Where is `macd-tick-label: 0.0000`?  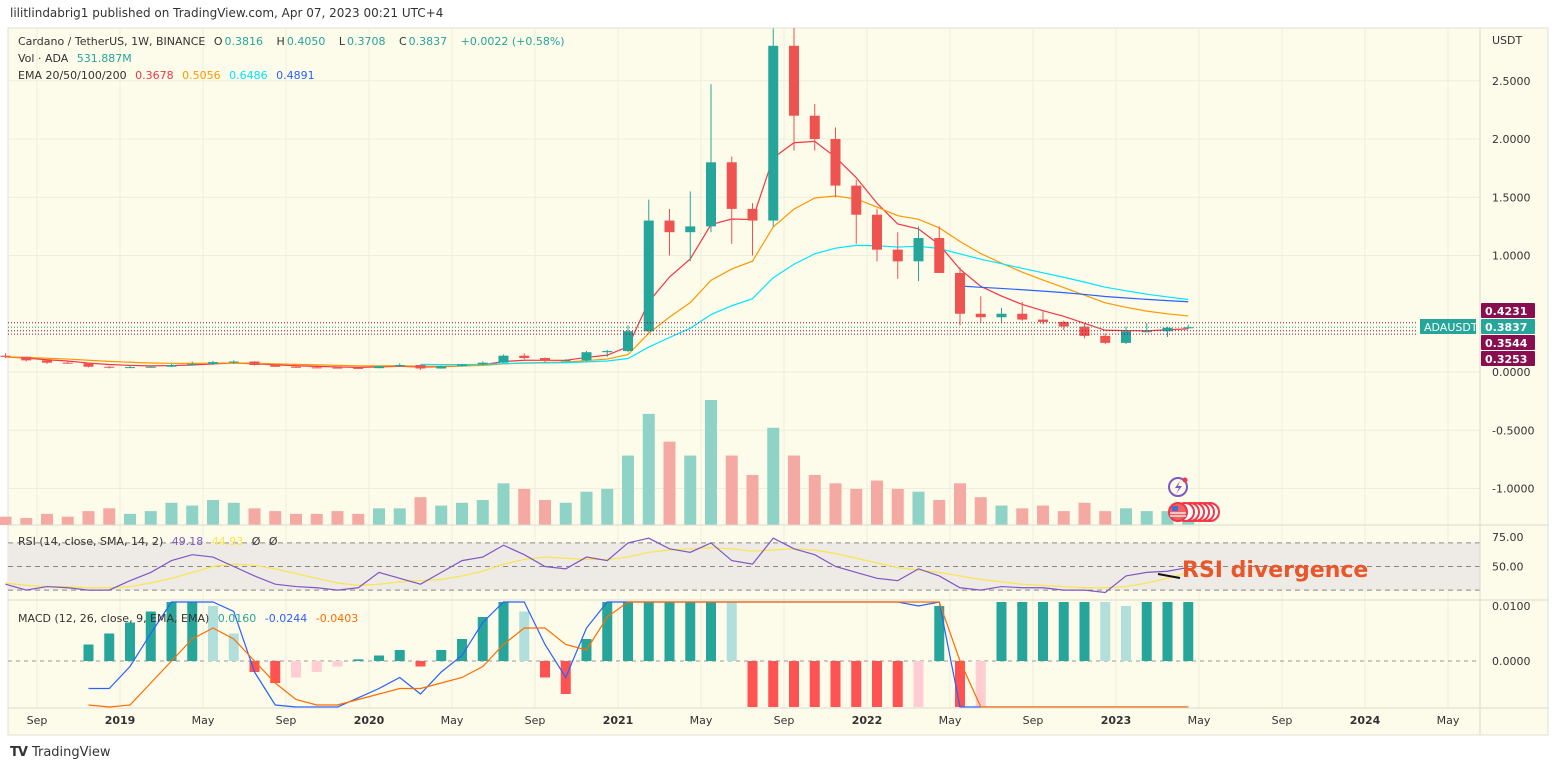 macd-tick-label: 0.0000 is located at coordinates (1511, 661).